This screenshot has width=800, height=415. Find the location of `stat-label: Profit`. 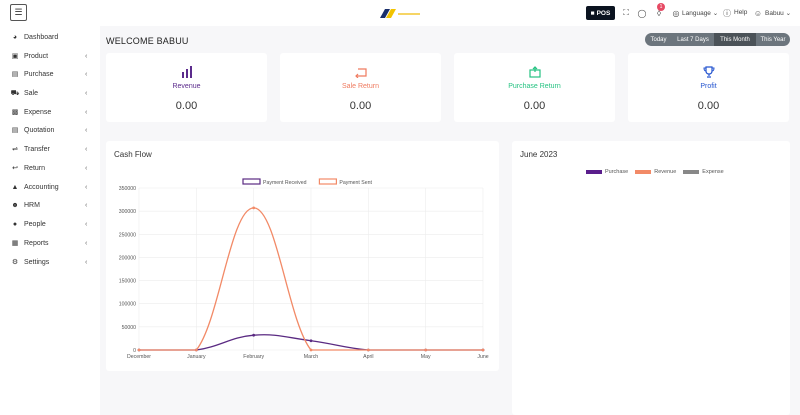

stat-label: Profit is located at coordinates (708, 86).